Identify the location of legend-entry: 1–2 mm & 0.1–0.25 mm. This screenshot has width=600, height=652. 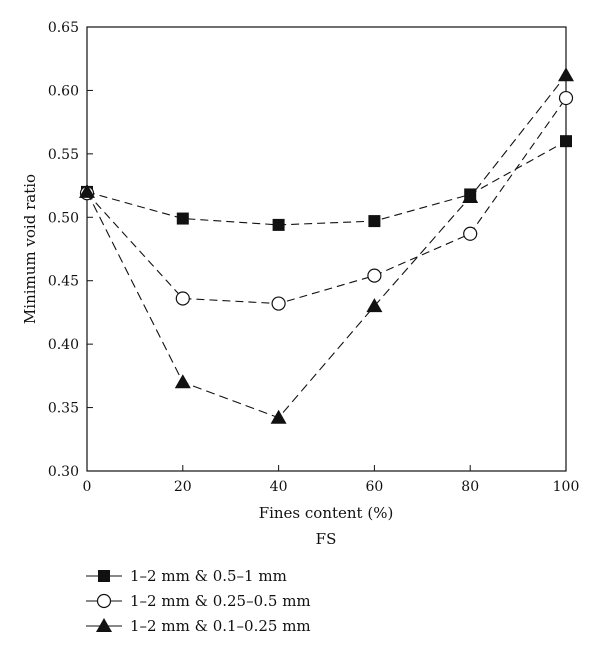
(198, 626).